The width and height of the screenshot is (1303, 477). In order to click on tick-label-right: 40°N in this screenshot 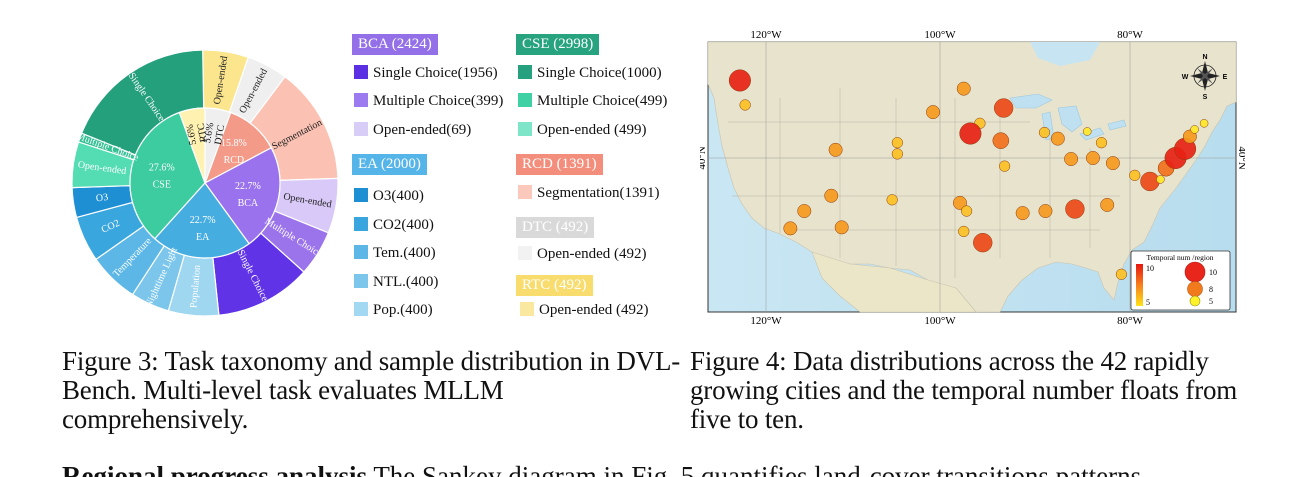, I will do `click(1240, 157)`.